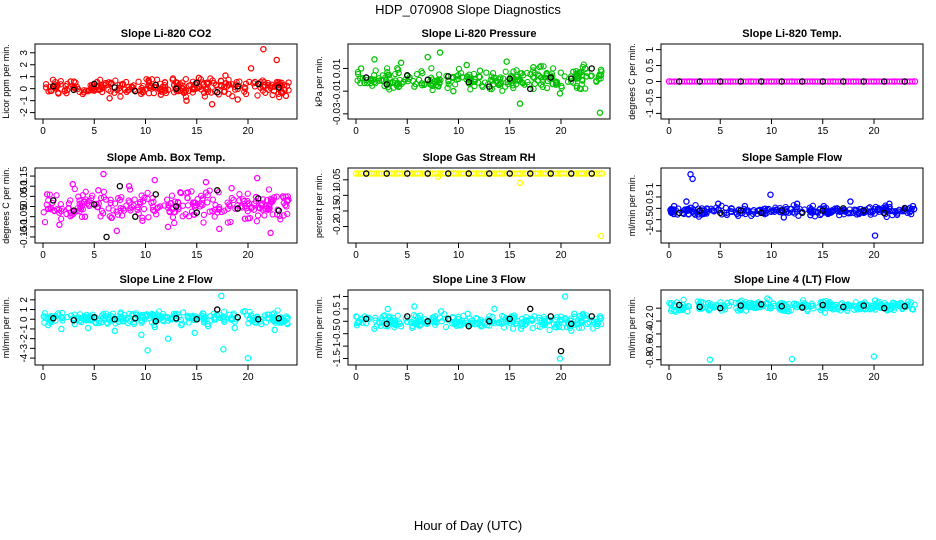  What do you see at coordinates (791, 34) in the screenshot?
I see `chart-title: Slope Li-820 Temp.` at bounding box center [791, 34].